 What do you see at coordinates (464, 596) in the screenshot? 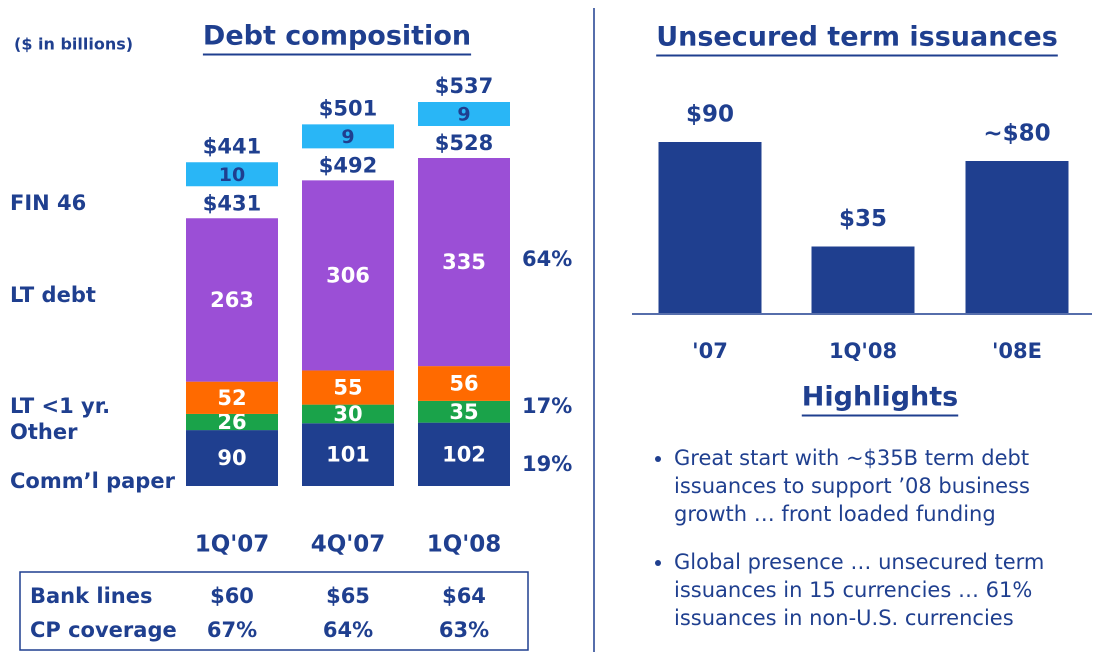
I see `table-cell: $64` at bounding box center [464, 596].